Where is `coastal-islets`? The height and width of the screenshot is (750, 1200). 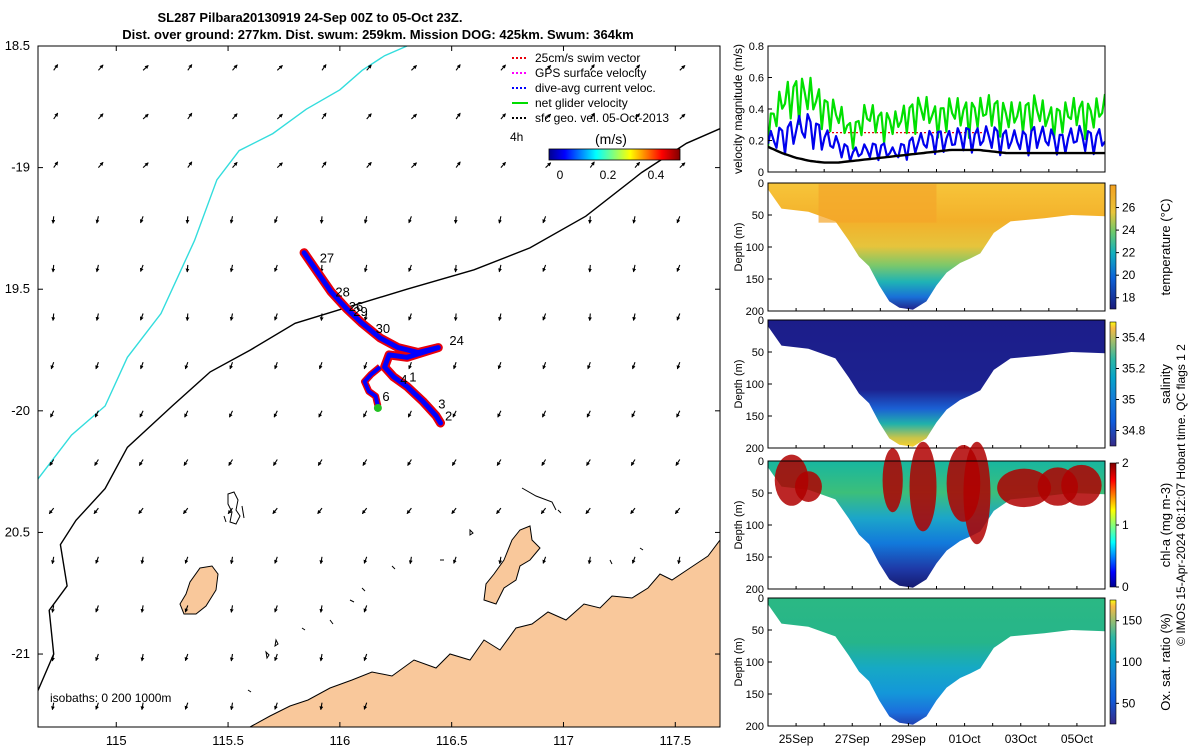
coastal-islets is located at coordinates (445, 590).